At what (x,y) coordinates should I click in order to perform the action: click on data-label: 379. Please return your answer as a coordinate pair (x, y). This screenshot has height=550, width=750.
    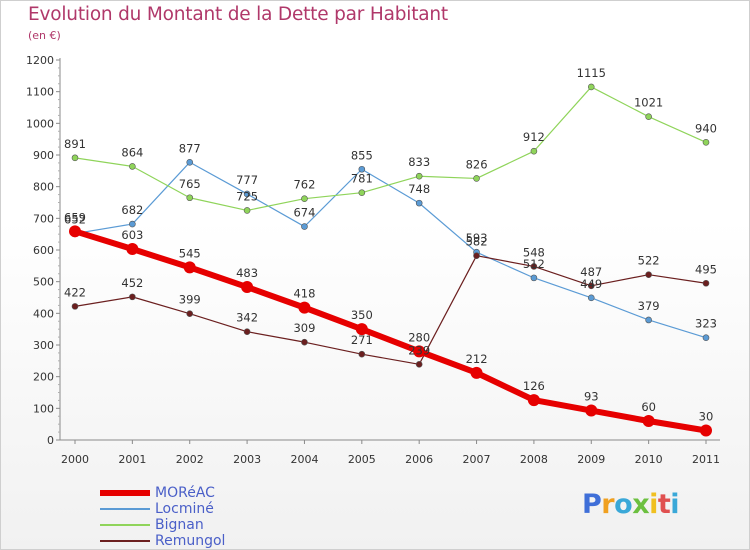
    Looking at the image, I should click on (649, 306).